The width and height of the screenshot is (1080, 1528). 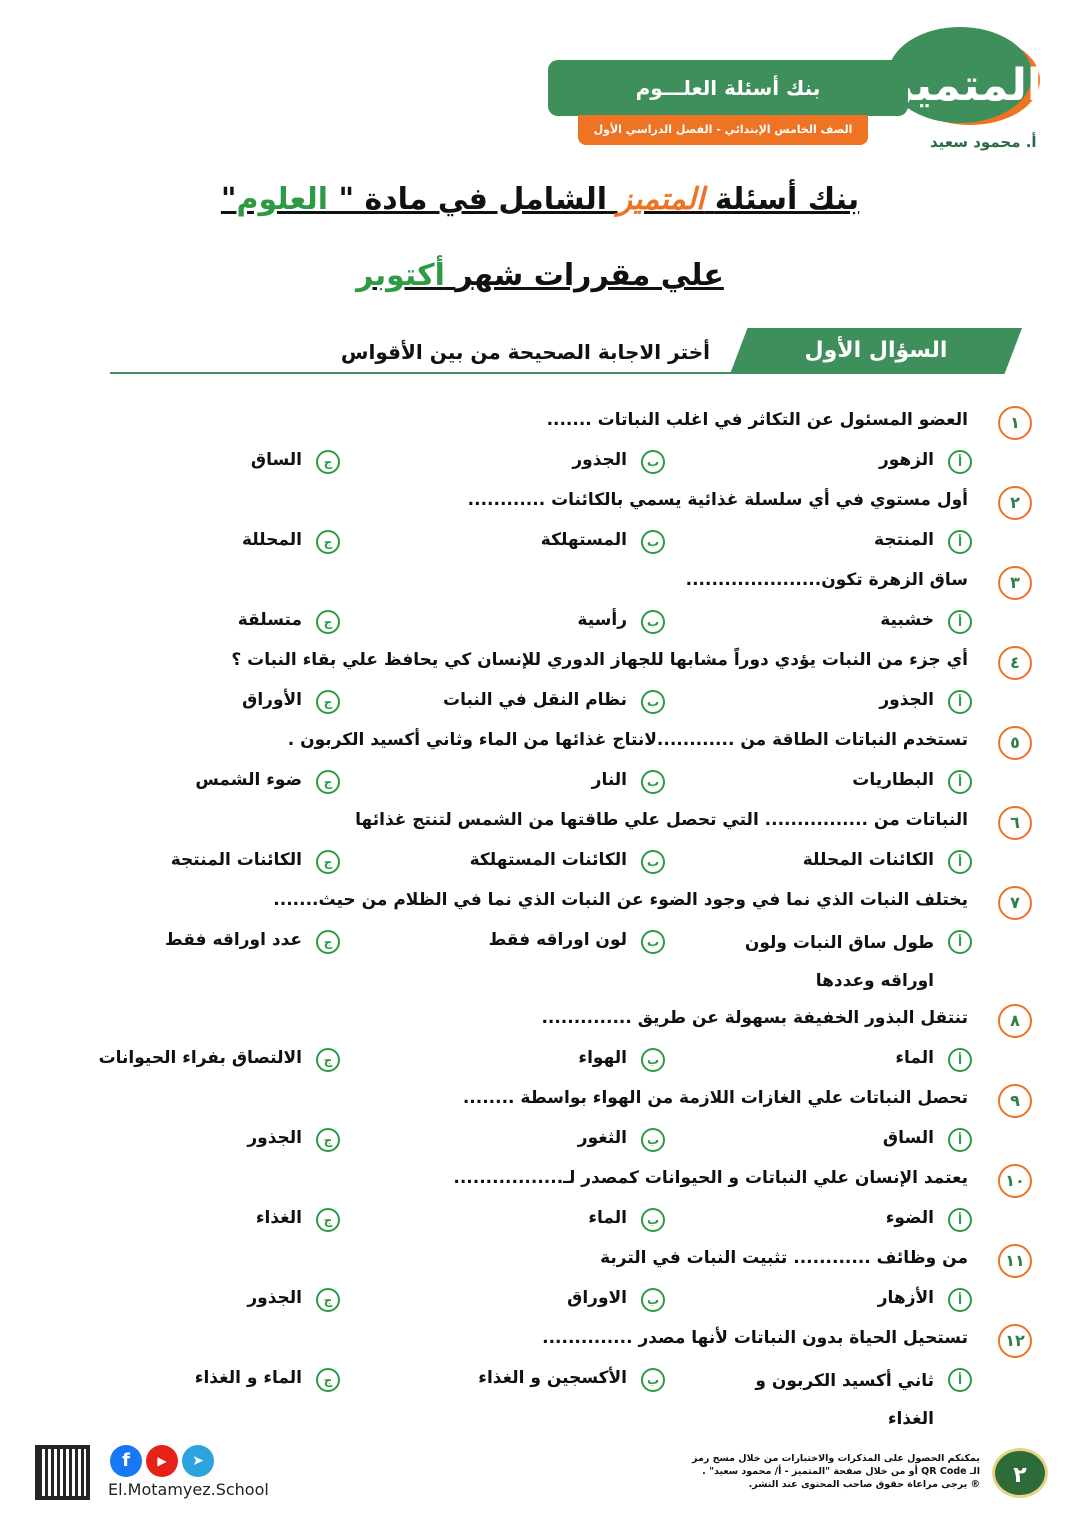 I want to click on option: ج الساق, so click(x=295, y=462).